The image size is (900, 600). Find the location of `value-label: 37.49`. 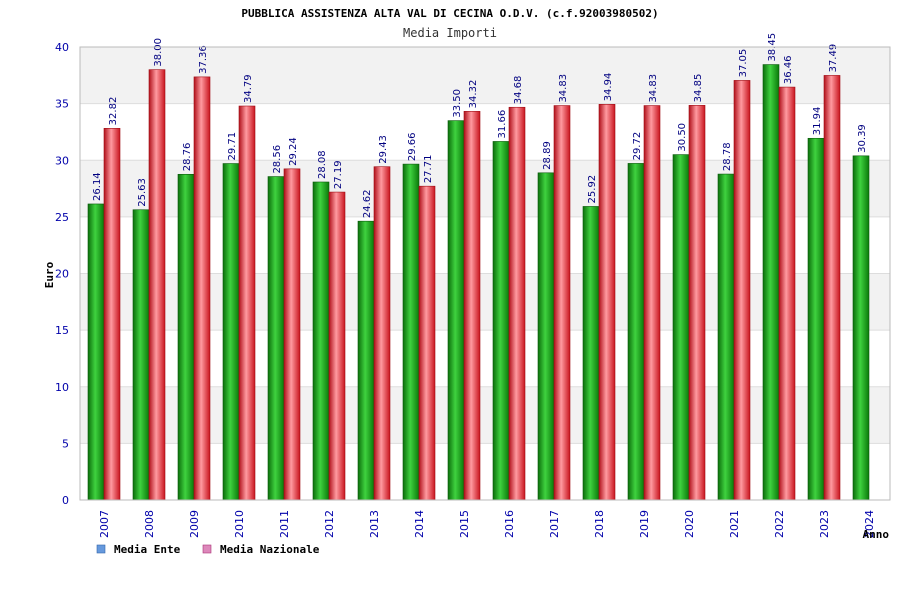

value-label: 37.49 is located at coordinates (833, 58).